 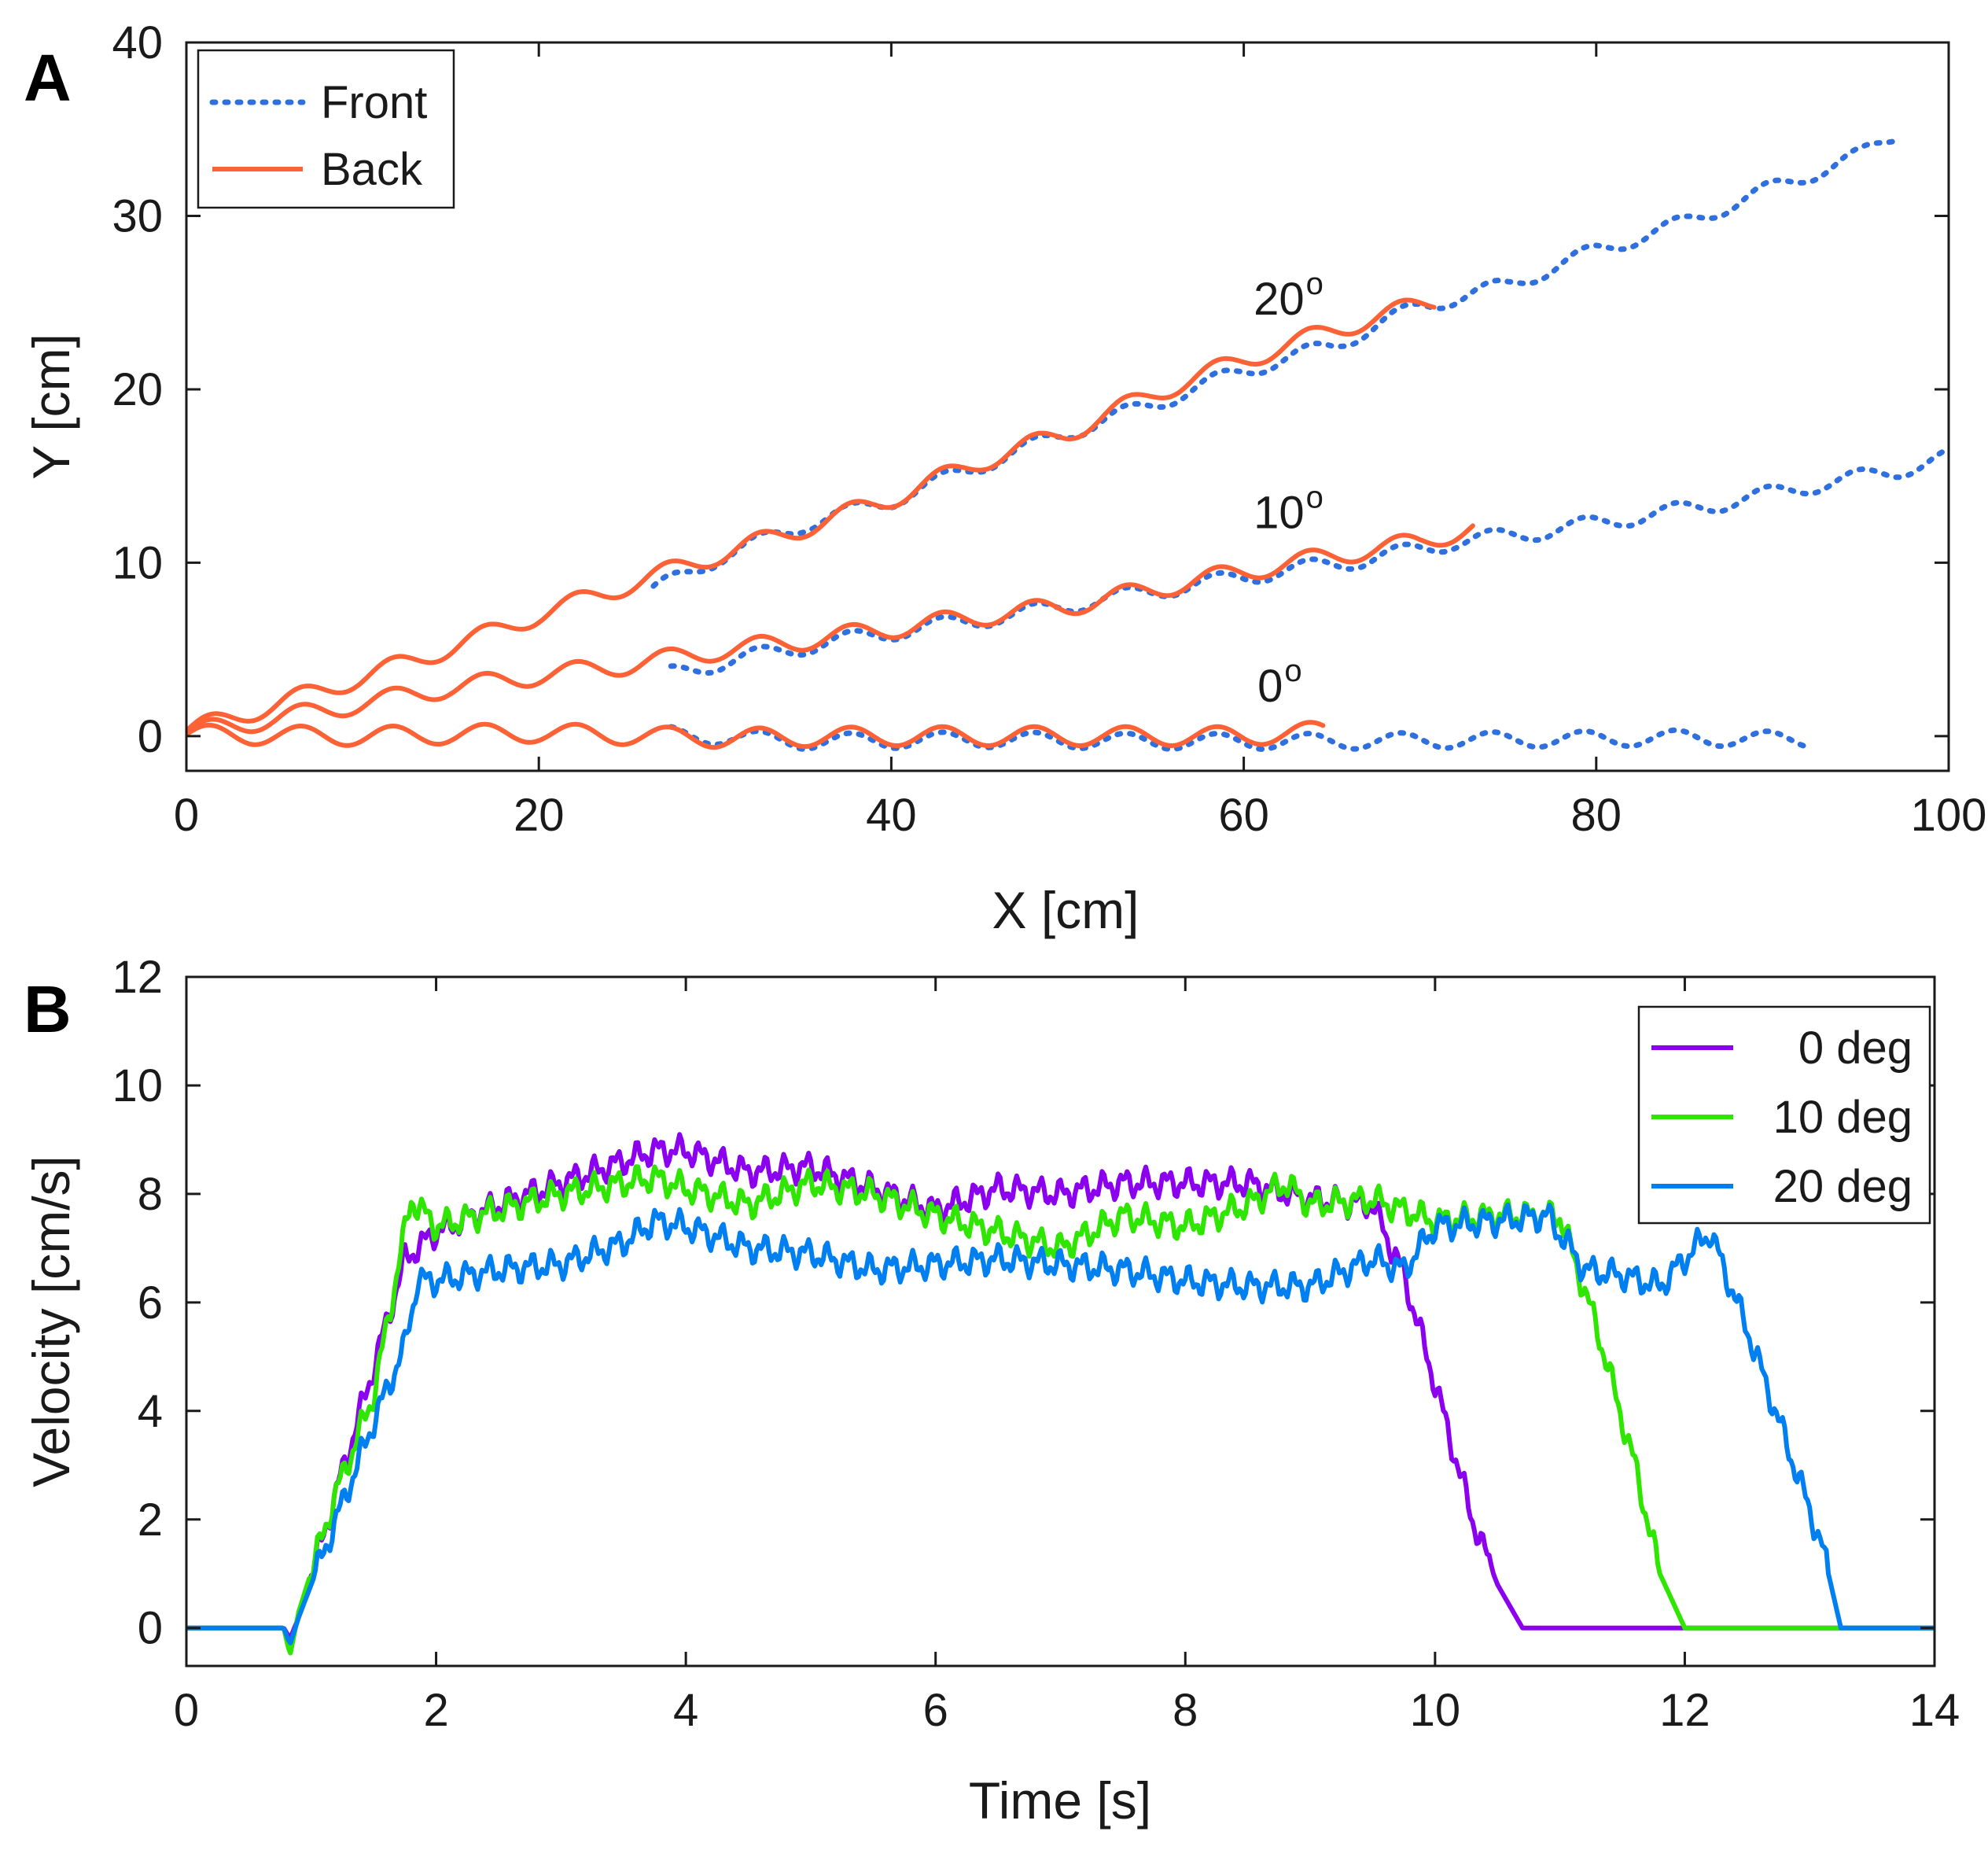 I want to click on y-tick-label: 12, so click(x=137, y=977).